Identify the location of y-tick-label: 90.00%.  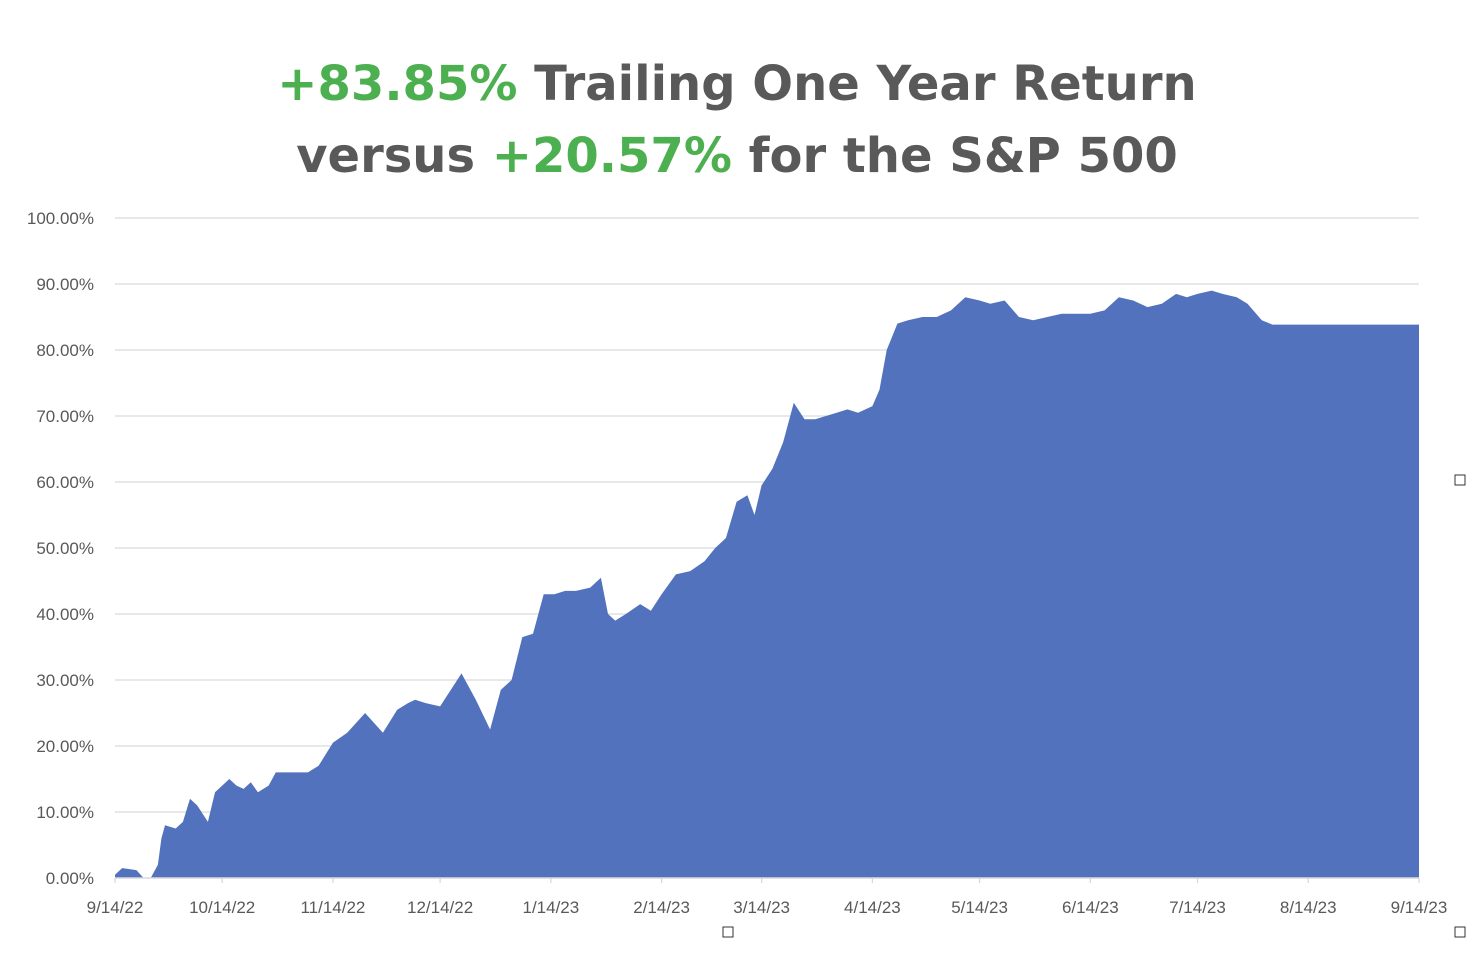
(65, 284).